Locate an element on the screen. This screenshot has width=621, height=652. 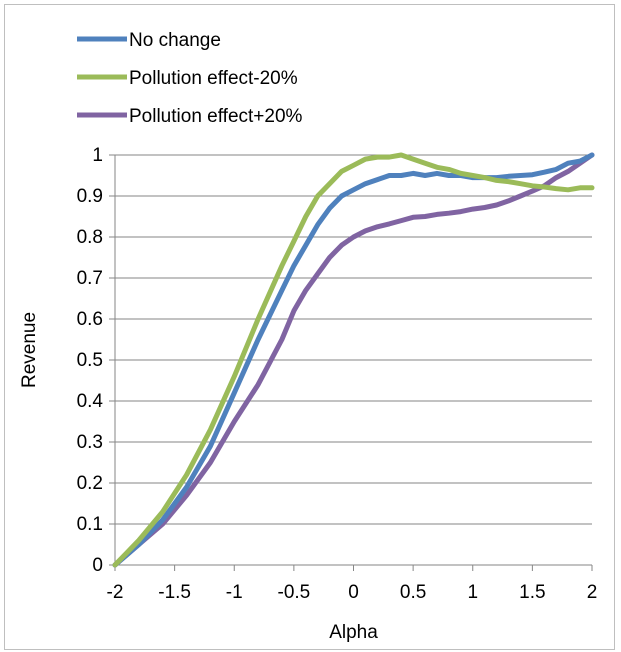
legend-item-0: No change is located at coordinates (149, 40).